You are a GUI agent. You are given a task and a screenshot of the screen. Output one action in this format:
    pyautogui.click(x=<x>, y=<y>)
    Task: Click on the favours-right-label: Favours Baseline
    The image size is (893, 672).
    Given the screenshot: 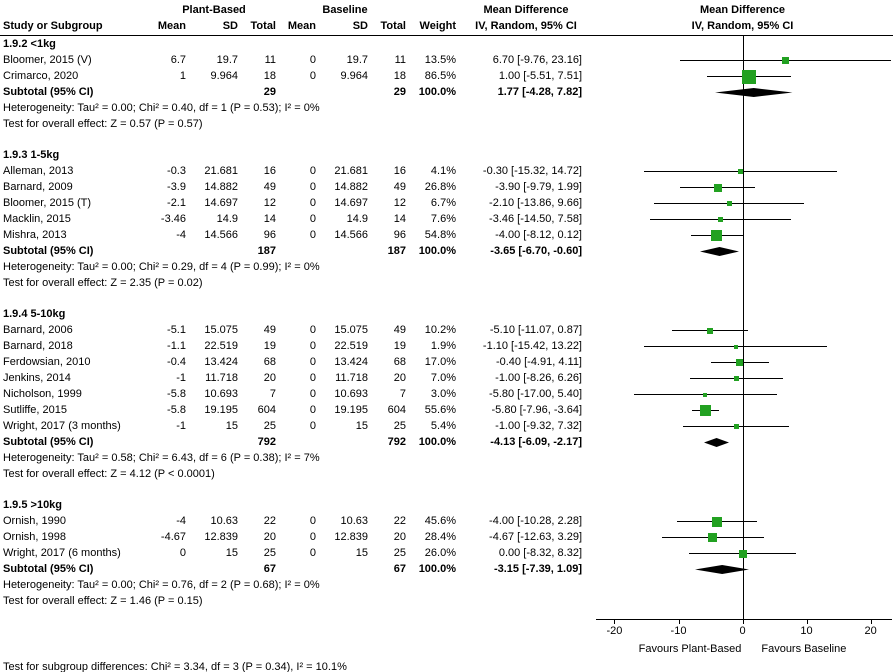 What is the action you would take?
    pyautogui.click(x=804, y=649)
    